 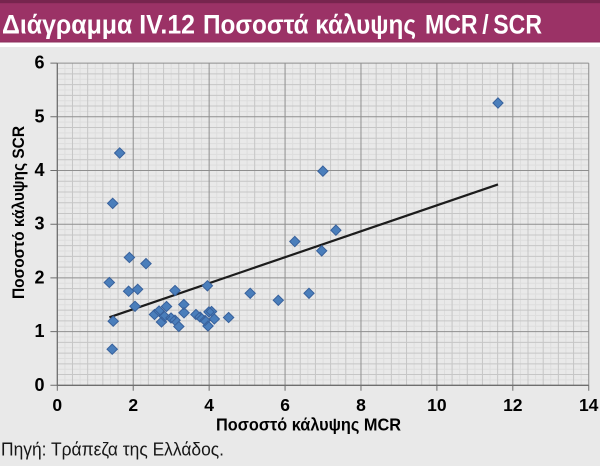 What do you see at coordinates (112, 450) in the screenshot?
I see `svg-text: Πηγή: Τράπεζα της Ελλάδος.` at bounding box center [112, 450].